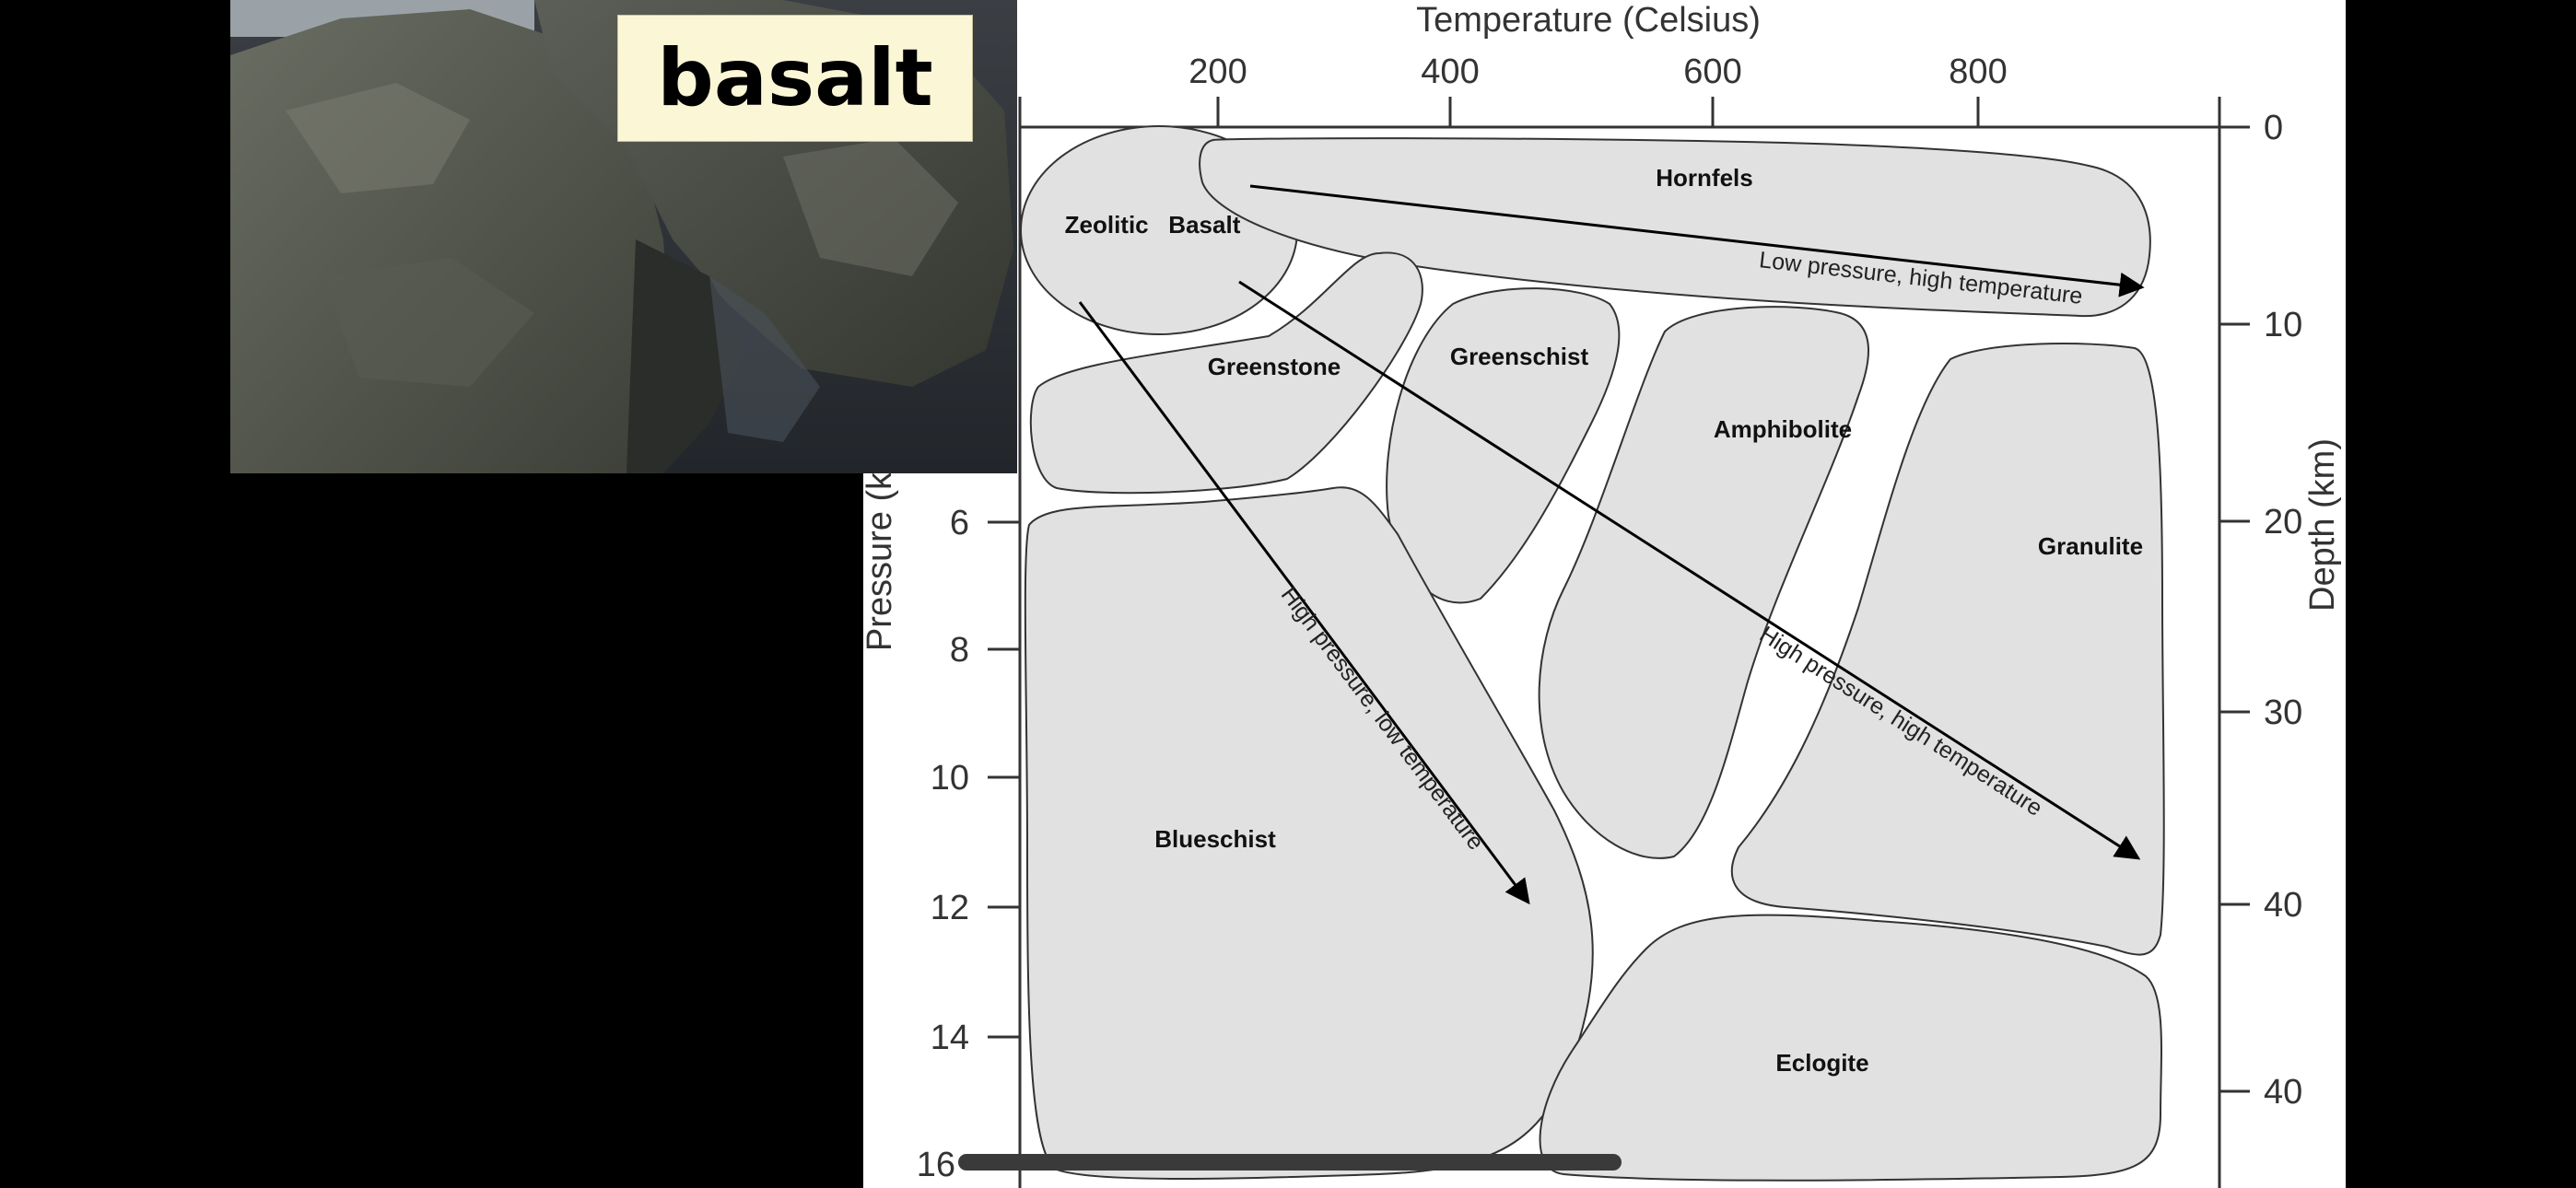  Describe the element at coordinates (1598, 112) in the screenshot. I see `x-axis-ticks` at that location.